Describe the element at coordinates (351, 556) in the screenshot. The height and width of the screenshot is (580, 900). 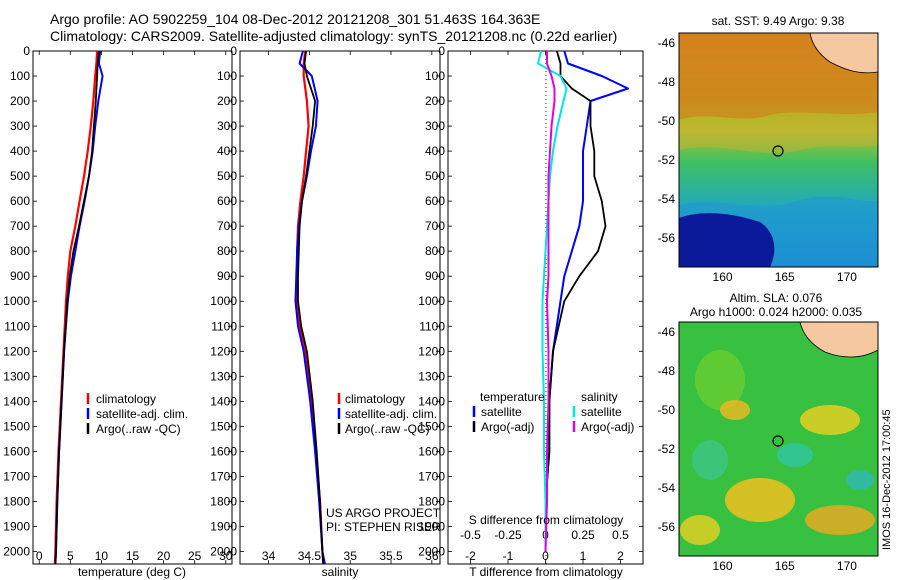
I see `salinity-tick-label: 35` at that location.